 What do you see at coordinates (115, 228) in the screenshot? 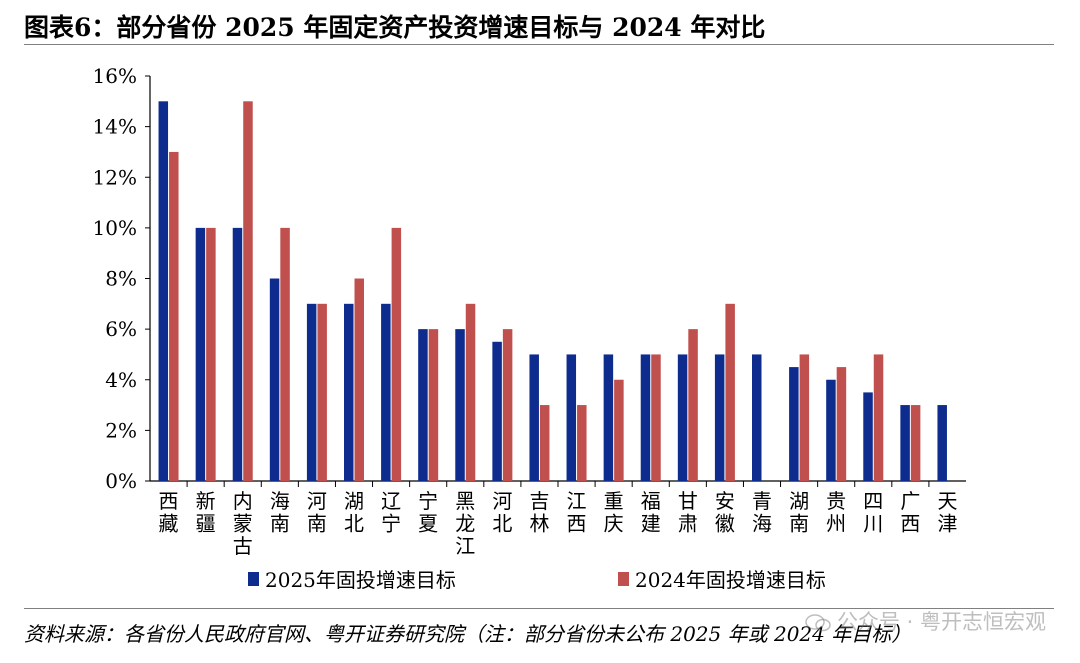
I see `y-tick-label: 10%` at bounding box center [115, 228].